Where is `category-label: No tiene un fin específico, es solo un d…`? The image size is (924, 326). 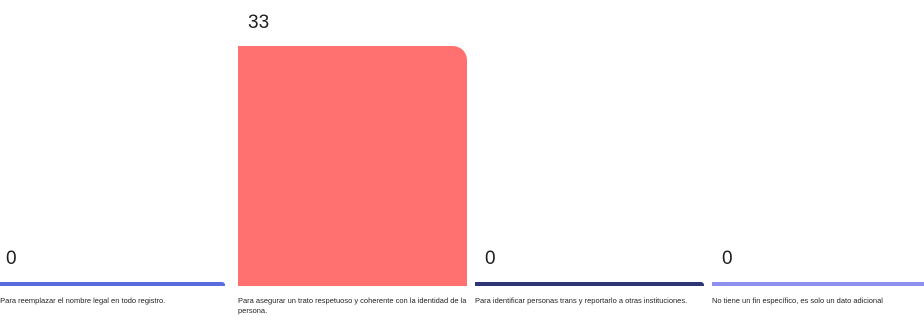 category-label: No tiene un fin específico, es solo un d… is located at coordinates (797, 300).